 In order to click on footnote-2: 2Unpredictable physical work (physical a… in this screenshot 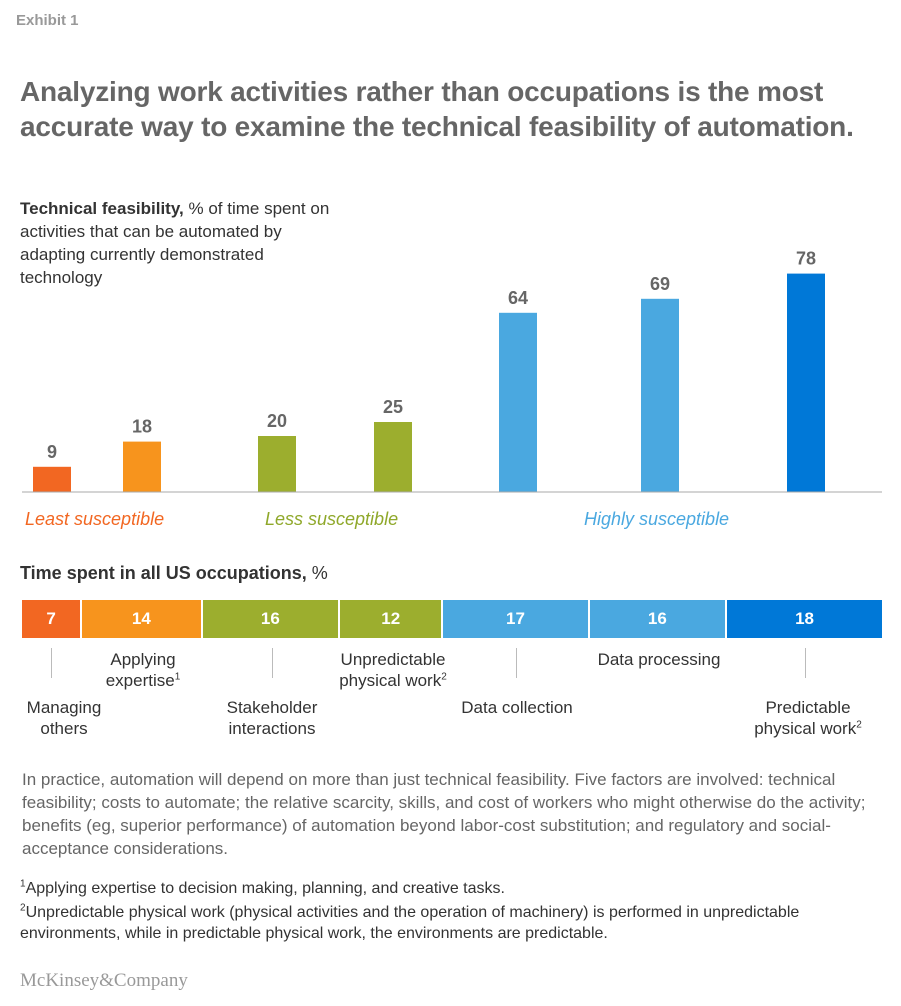, I will do `click(451, 923)`.